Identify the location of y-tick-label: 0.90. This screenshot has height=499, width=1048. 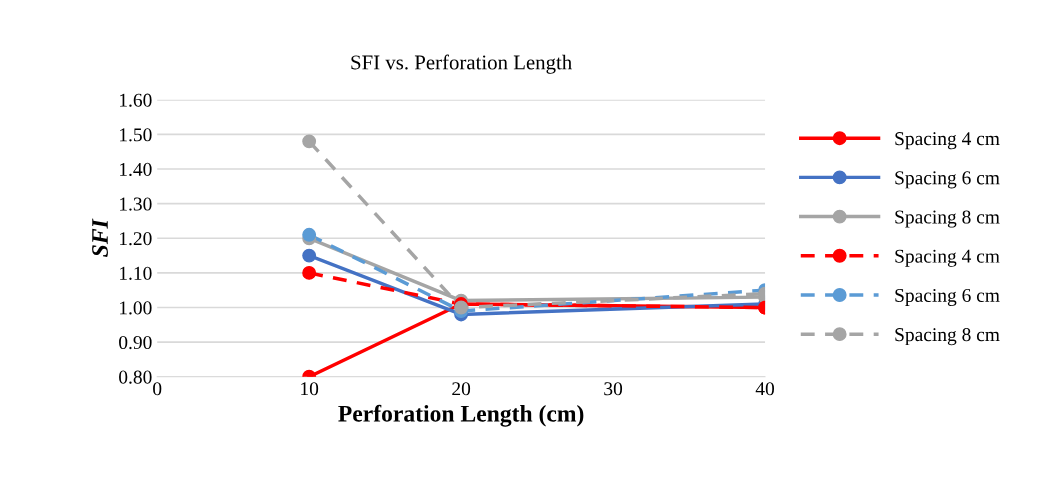
(135, 342).